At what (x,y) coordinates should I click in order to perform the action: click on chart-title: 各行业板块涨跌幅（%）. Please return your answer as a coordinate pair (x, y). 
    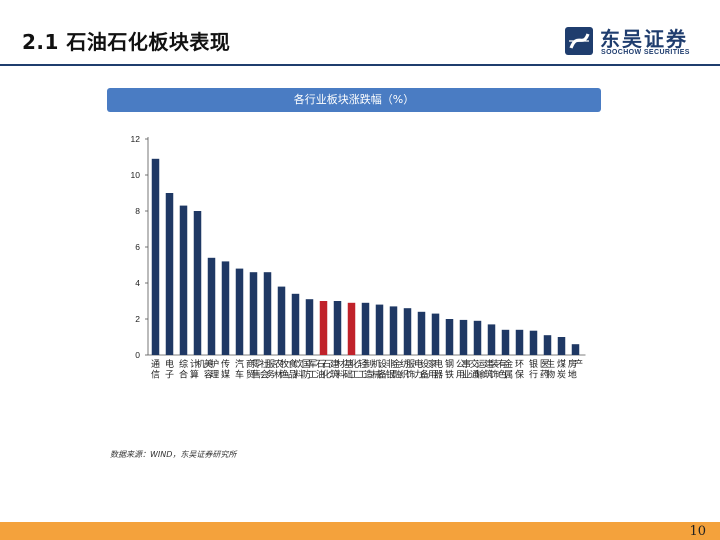
    Looking at the image, I should click on (354, 100).